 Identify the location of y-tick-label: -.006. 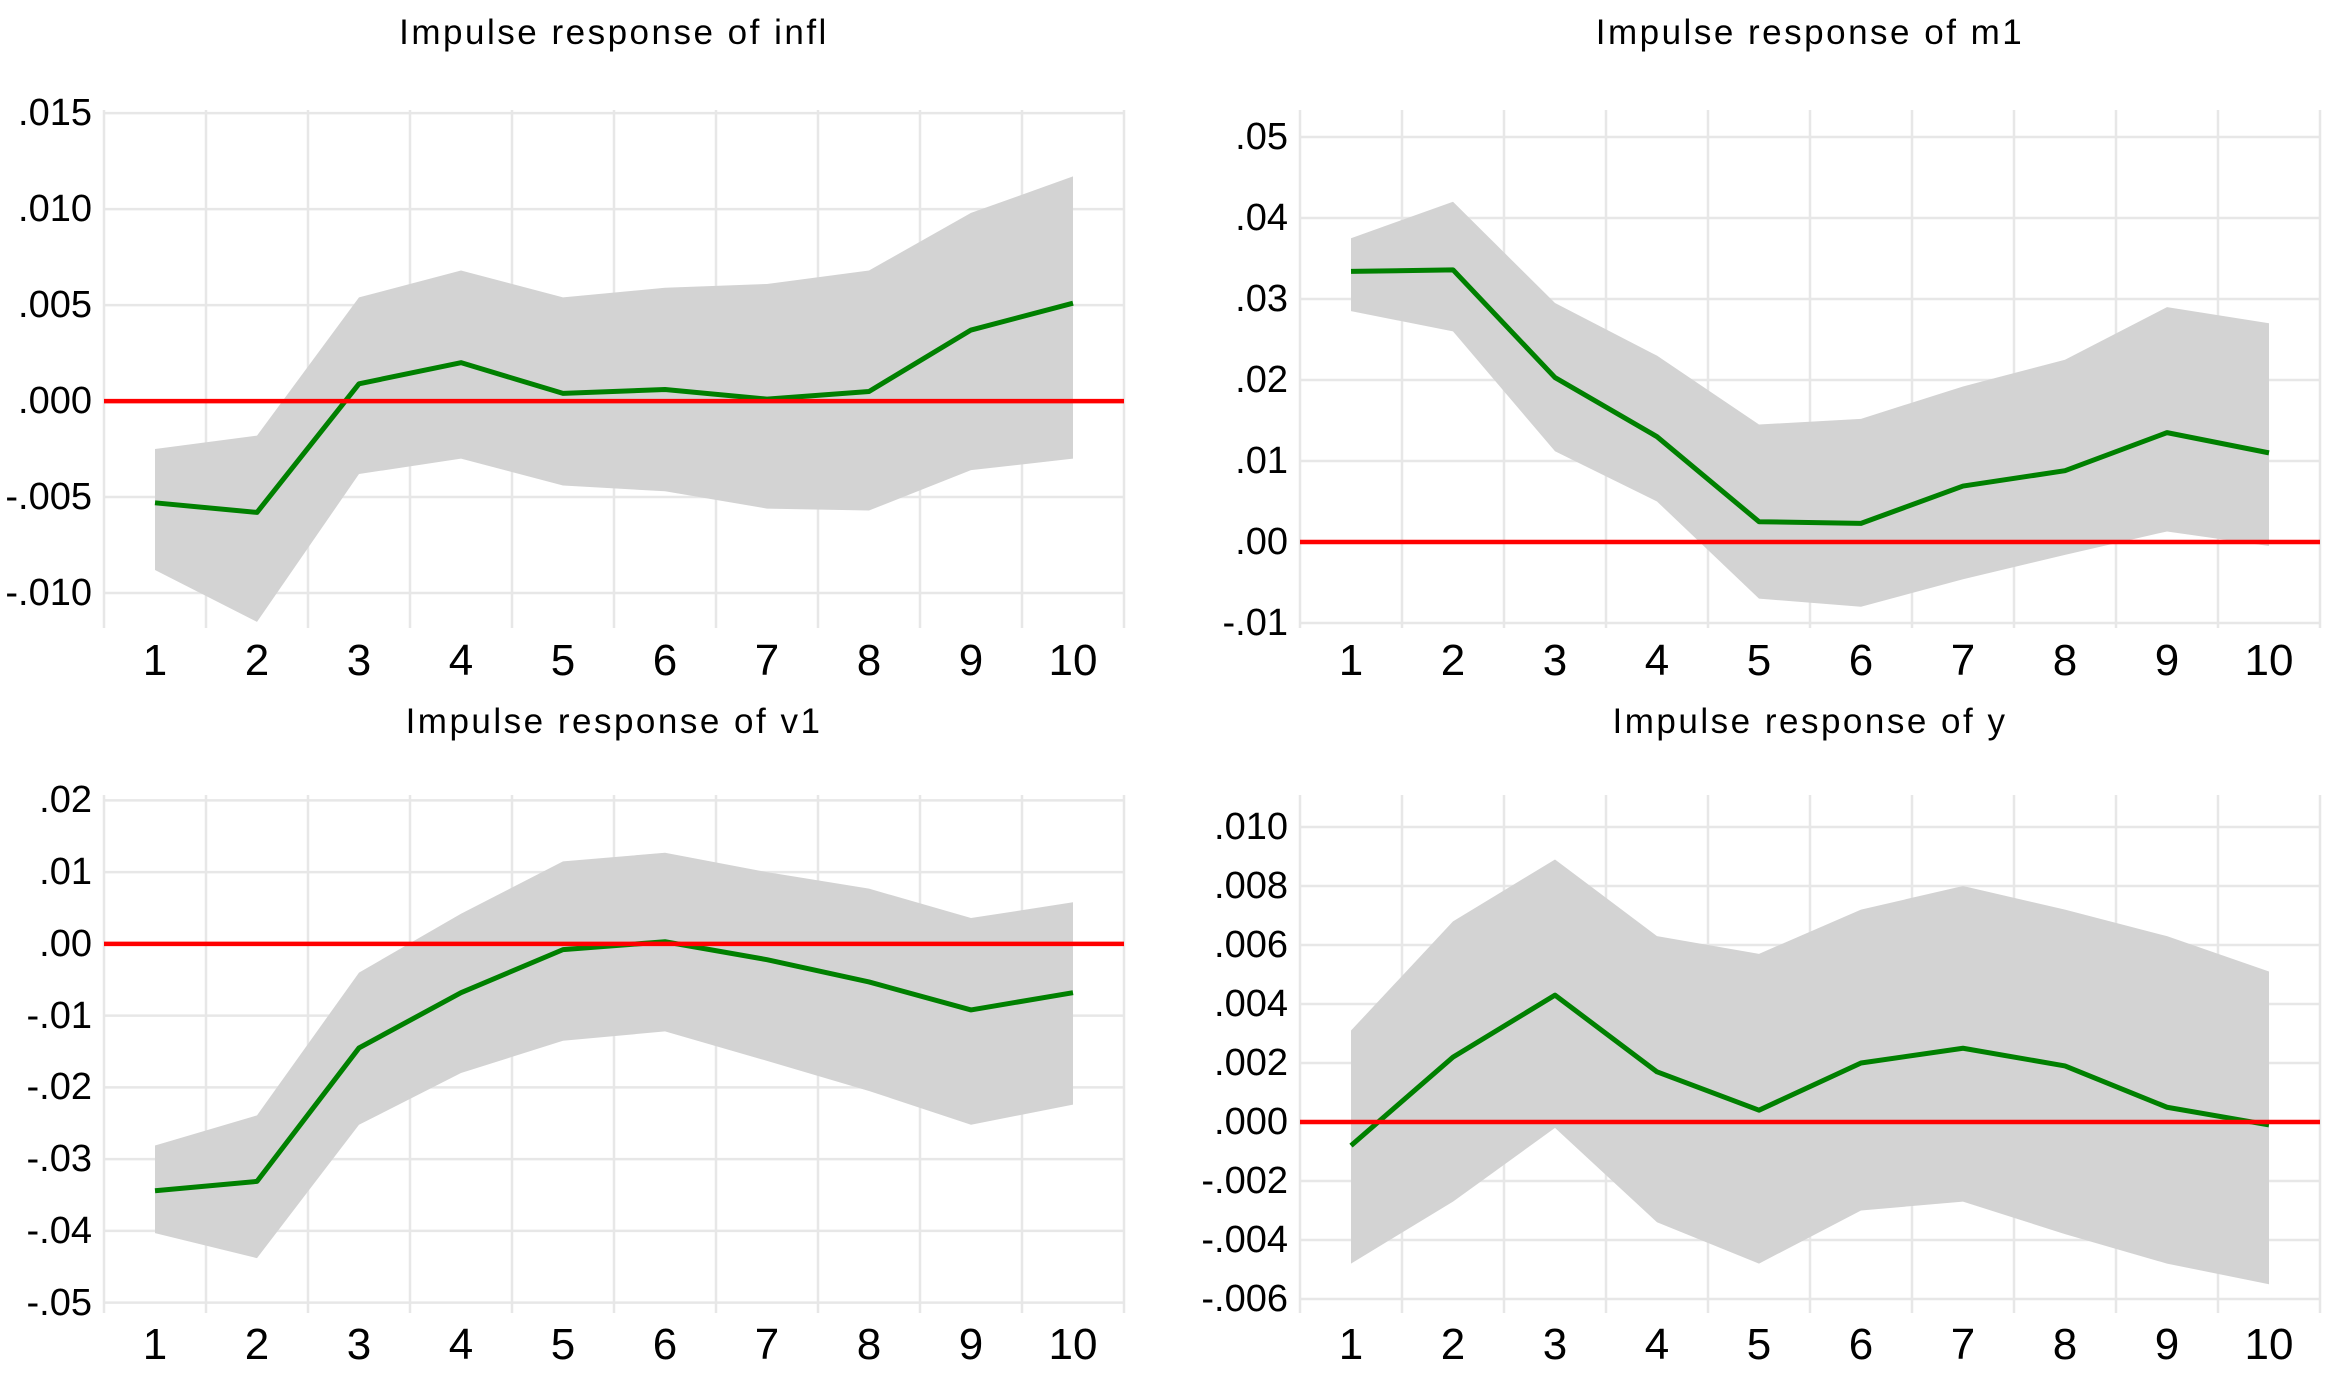
(1244, 1298).